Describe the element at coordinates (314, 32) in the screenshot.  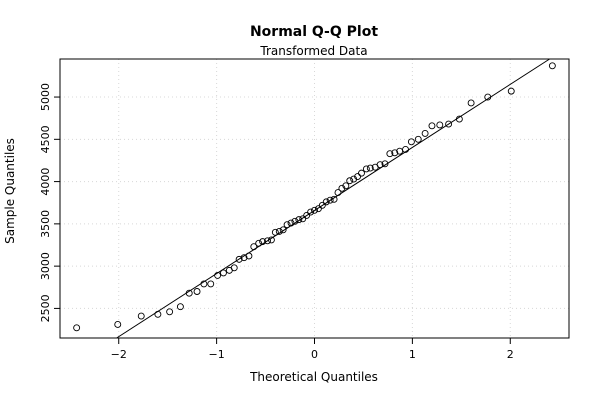
I see `chart-title: Normal Q-Q Plot` at that location.